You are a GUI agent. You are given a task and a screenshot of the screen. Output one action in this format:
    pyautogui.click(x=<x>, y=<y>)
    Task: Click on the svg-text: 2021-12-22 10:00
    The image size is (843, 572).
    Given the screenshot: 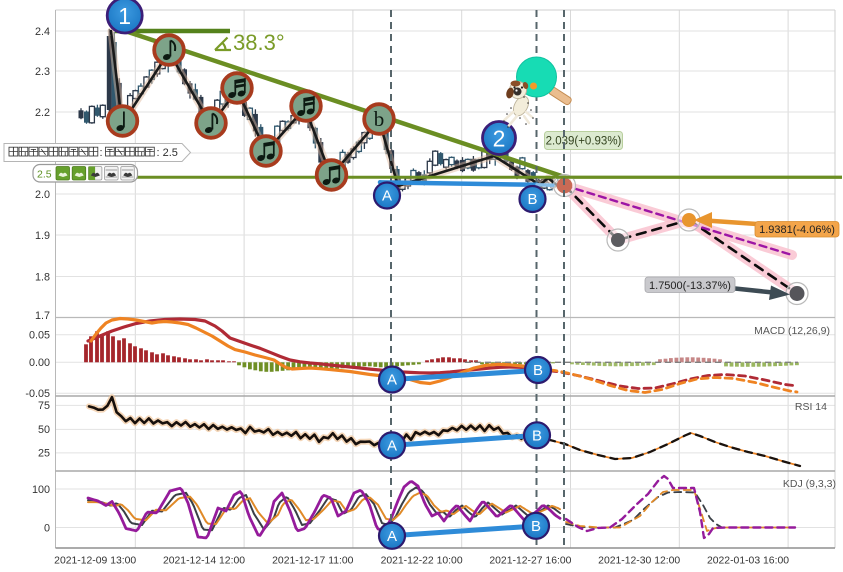 What is the action you would take?
    pyautogui.click(x=422, y=561)
    